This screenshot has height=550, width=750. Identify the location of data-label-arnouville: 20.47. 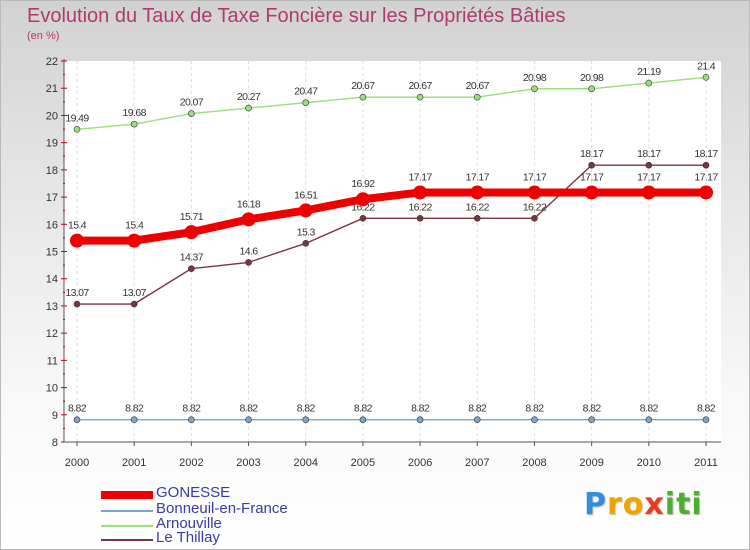
(306, 92).